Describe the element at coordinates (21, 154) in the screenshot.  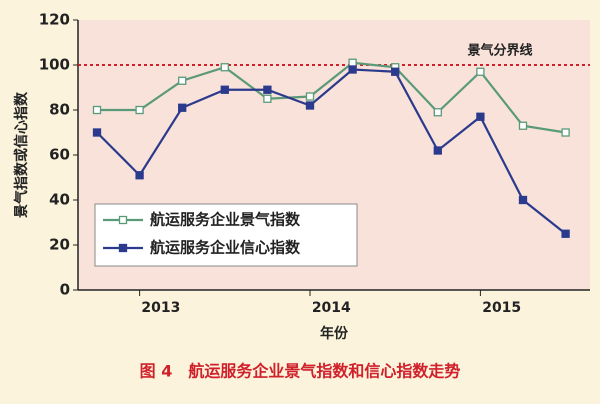
I see `y-axis-label: 景气指数或信心指数` at that location.